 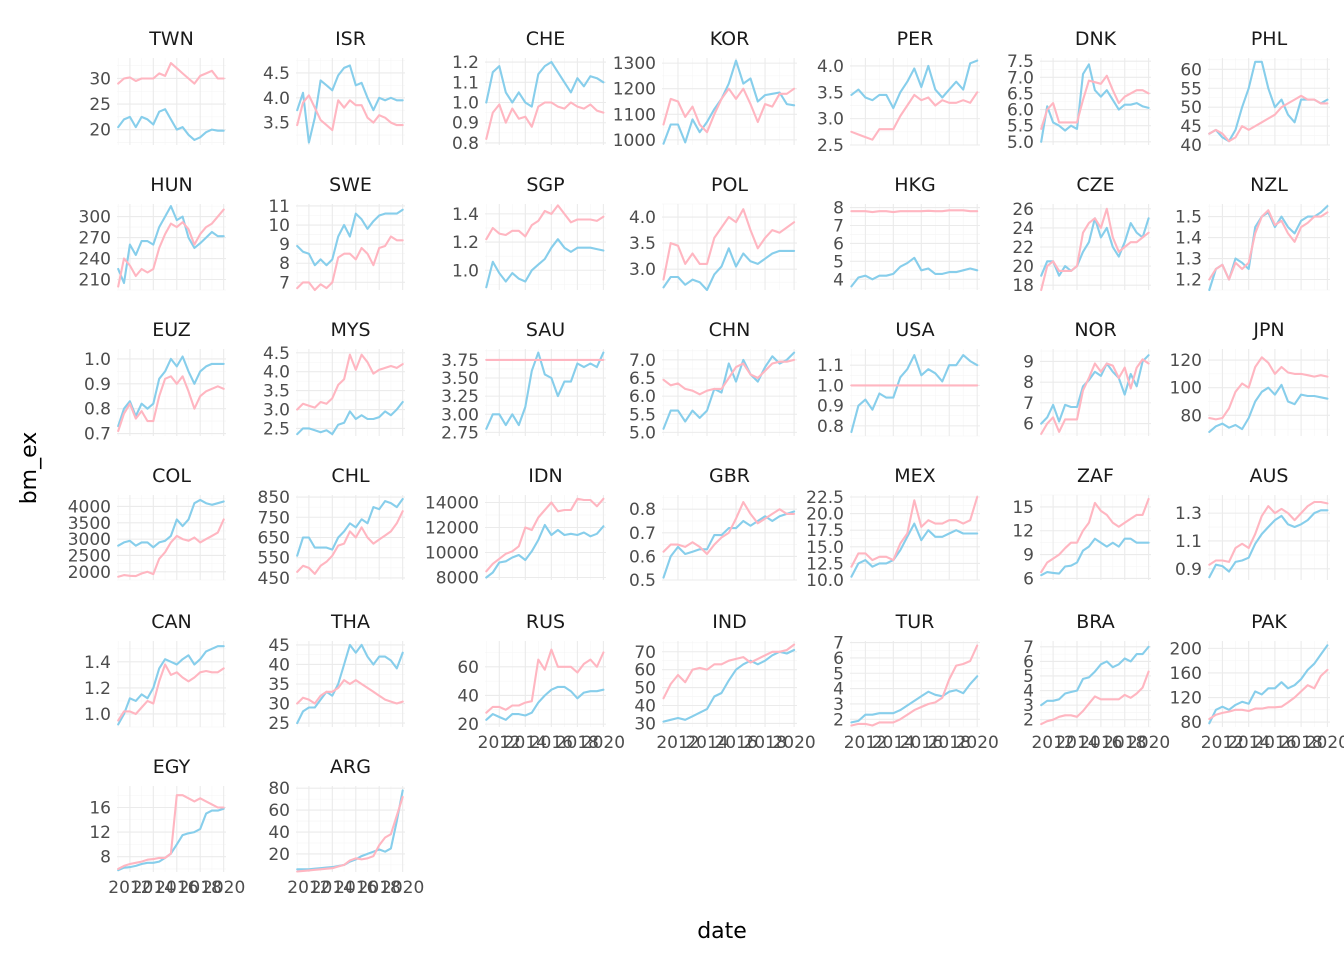 I want to click on panel-title: SAU, so click(x=545, y=330).